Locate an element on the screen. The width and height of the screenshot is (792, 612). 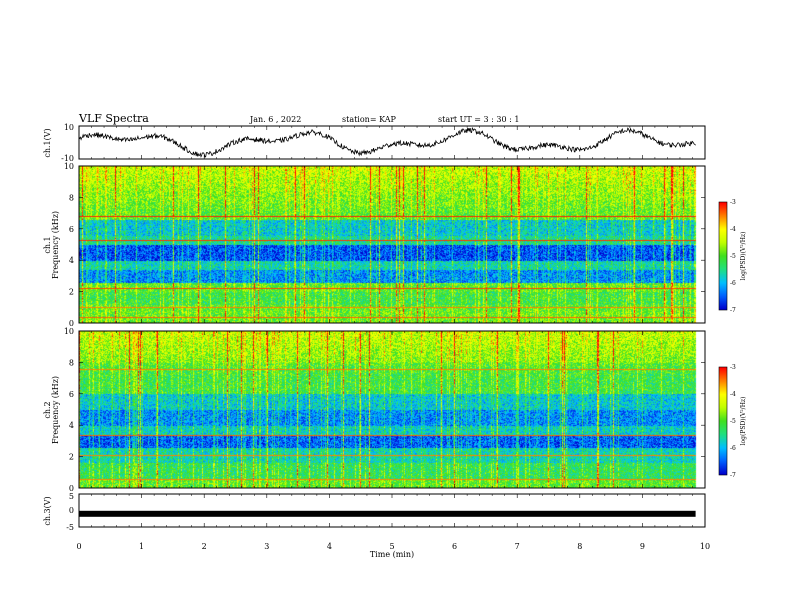
ch2-colorbar-label: log(PSD)(V²/Hz) is located at coordinates (743, 421).